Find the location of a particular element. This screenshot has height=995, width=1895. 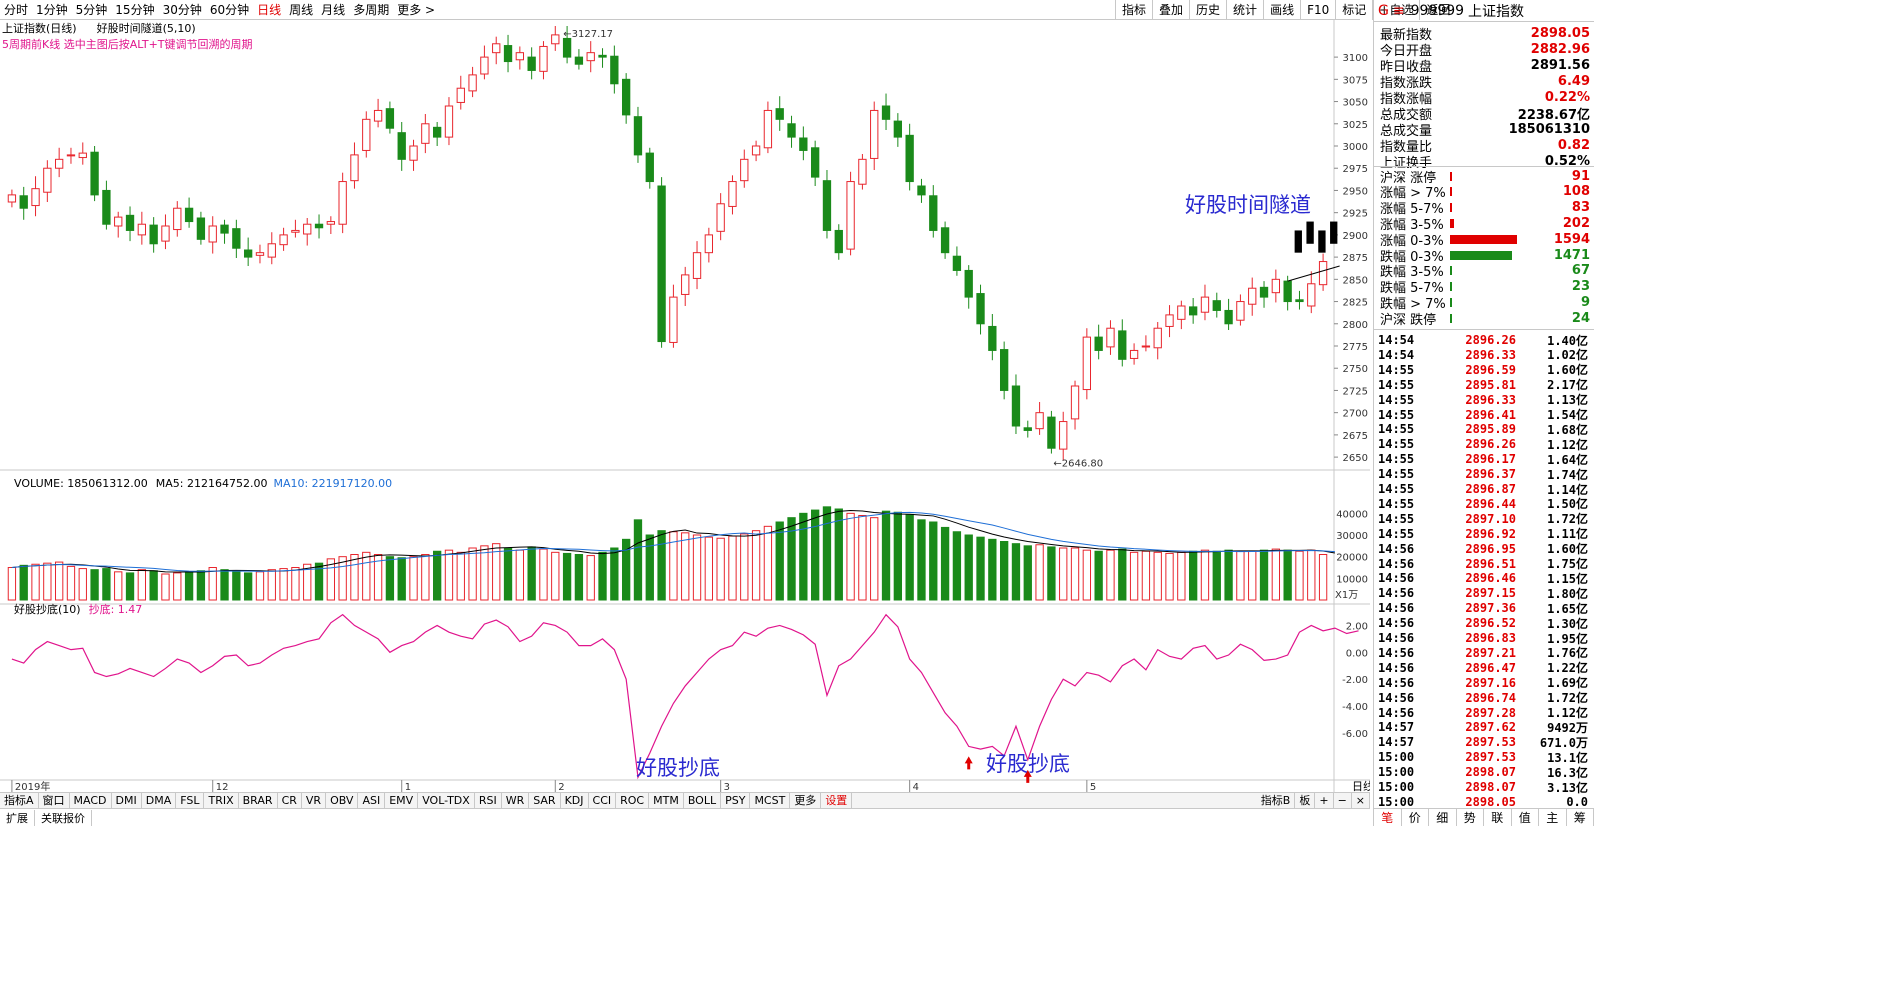

status-item-0: 扩展 is located at coordinates (17, 817).